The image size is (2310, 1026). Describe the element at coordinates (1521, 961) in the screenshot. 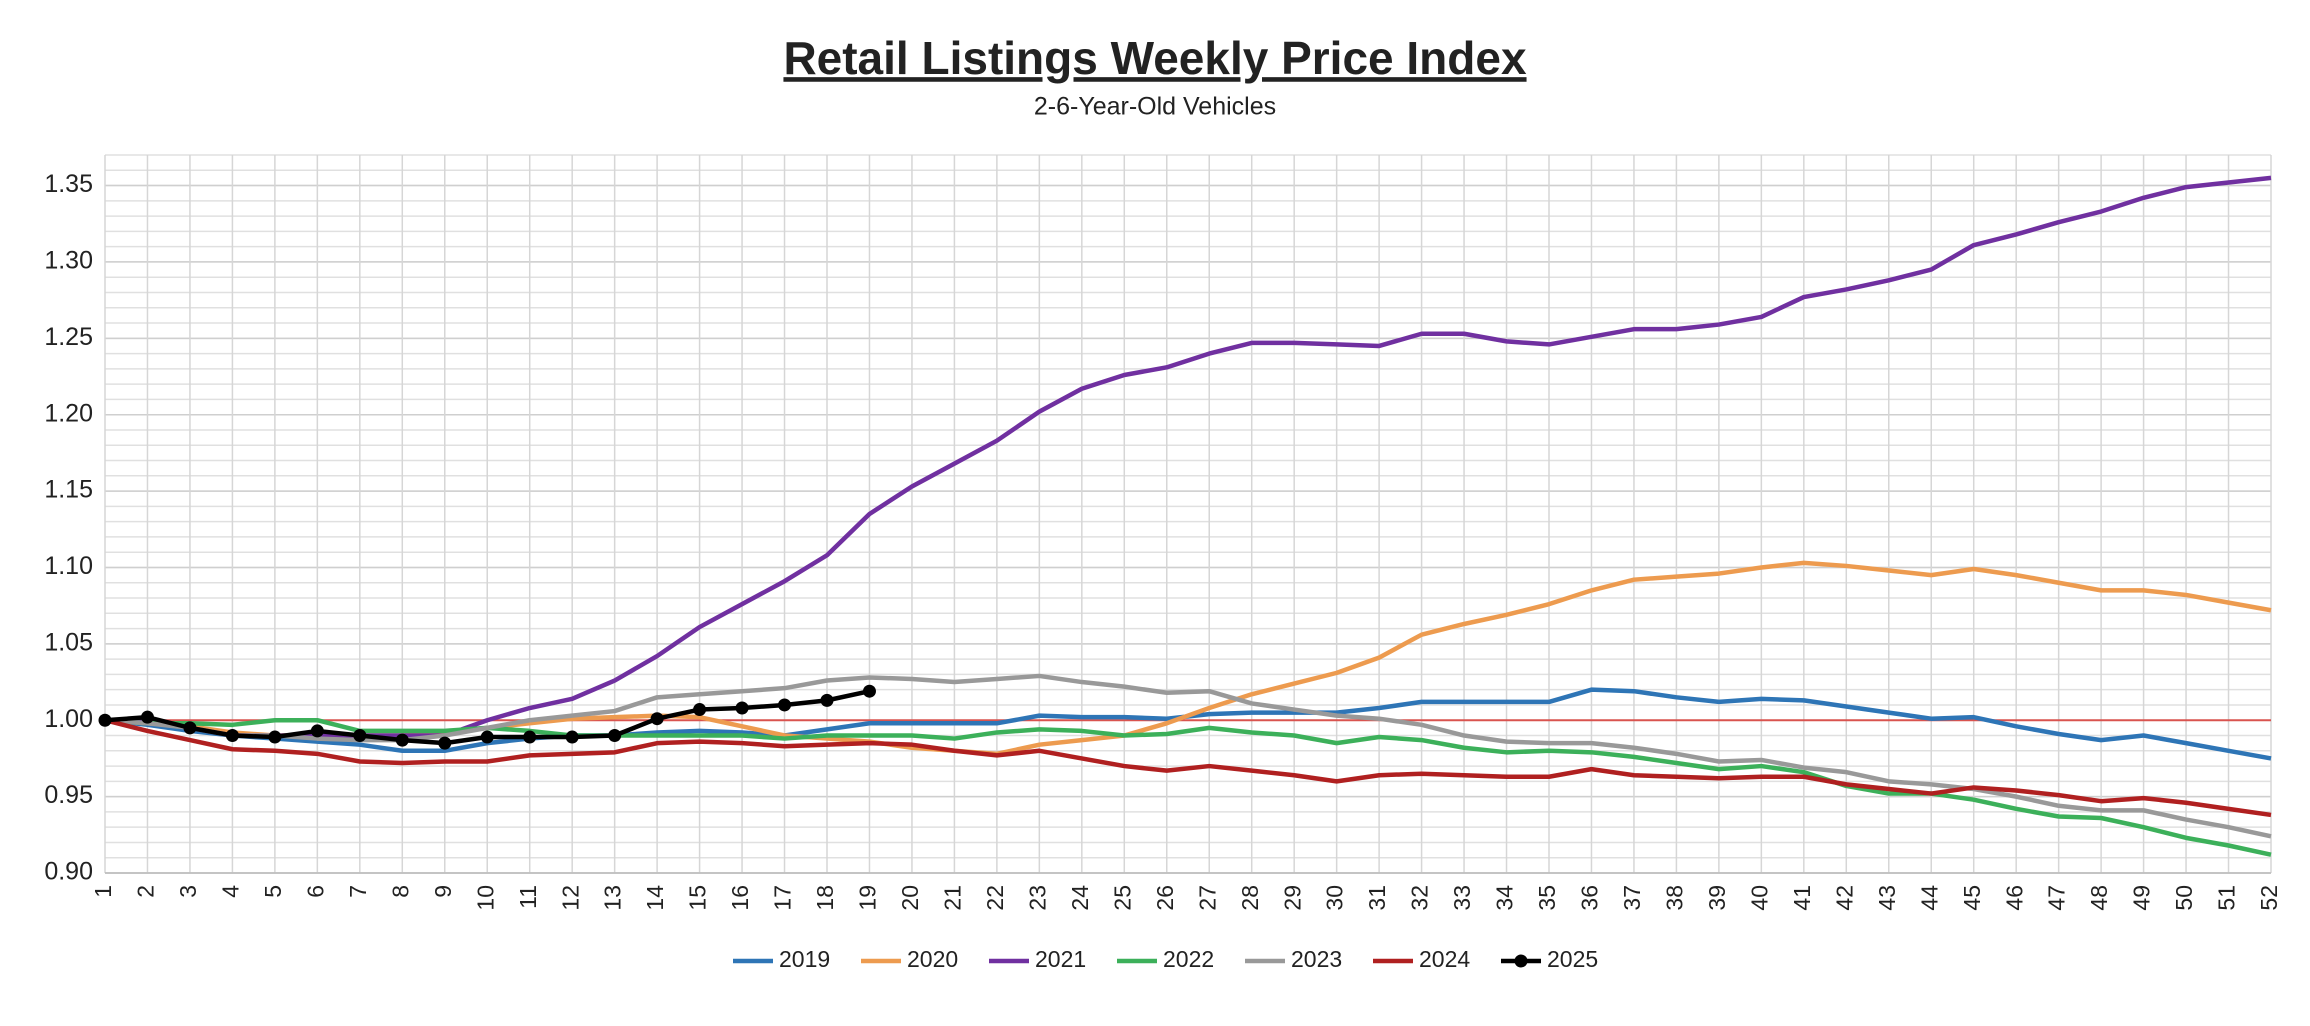

I see `legend-marker` at that location.